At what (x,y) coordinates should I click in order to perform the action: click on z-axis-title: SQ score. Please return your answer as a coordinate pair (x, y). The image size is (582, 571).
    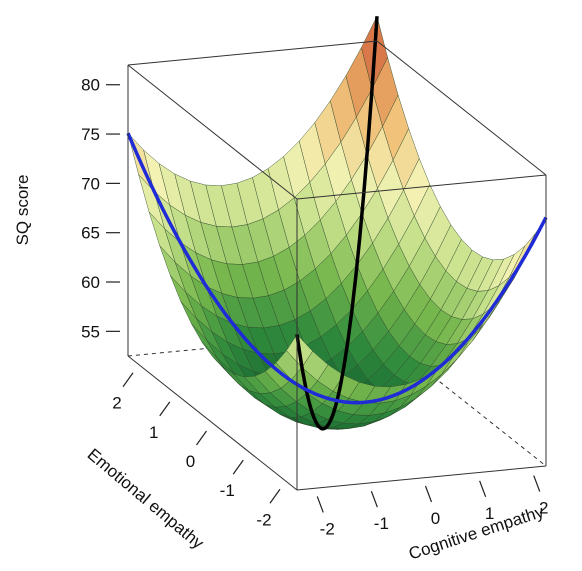
    Looking at the image, I should click on (22, 210).